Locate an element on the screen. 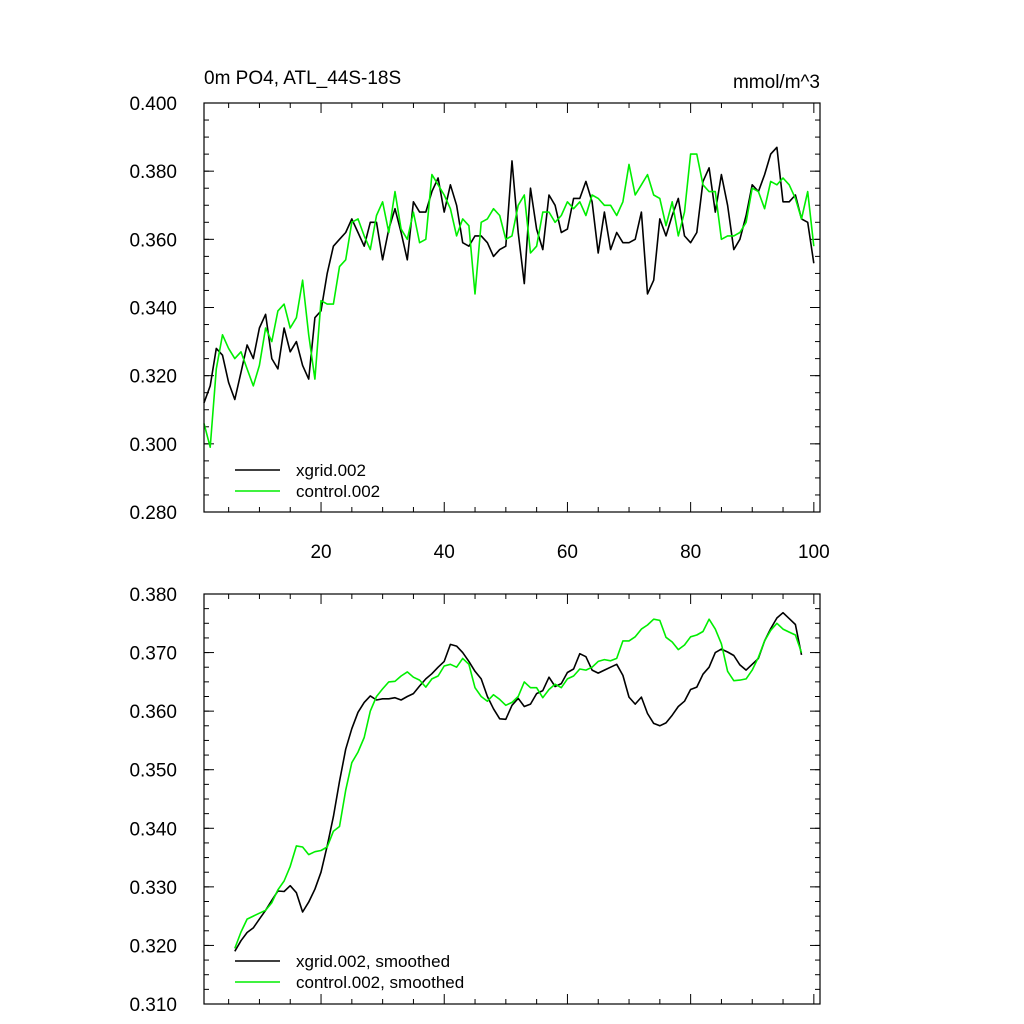 The image size is (1024, 1024). top-legend: xgrid.002 control.002 is located at coordinates (307, 481).